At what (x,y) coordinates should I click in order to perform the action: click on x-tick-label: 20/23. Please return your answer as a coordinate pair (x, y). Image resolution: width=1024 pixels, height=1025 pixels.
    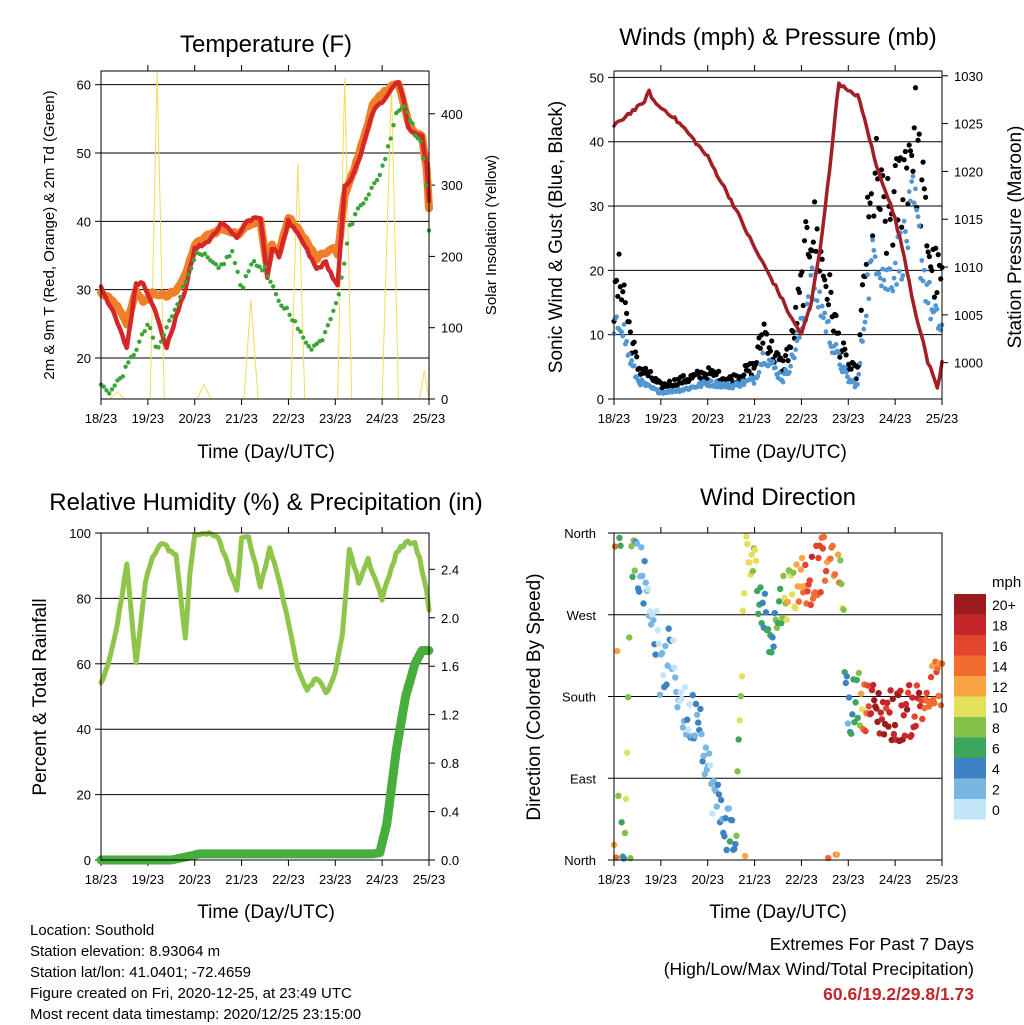
    Looking at the image, I should click on (707, 418).